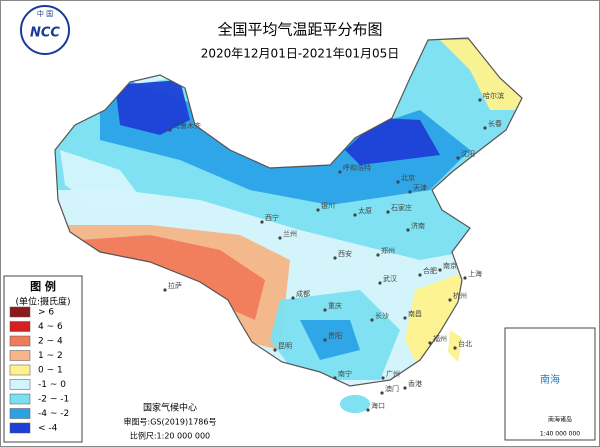 Image resolution: width=600 pixels, height=447 pixels. Describe the element at coordinates (345, 373) in the screenshot. I see `city-label: 南宁` at that location.